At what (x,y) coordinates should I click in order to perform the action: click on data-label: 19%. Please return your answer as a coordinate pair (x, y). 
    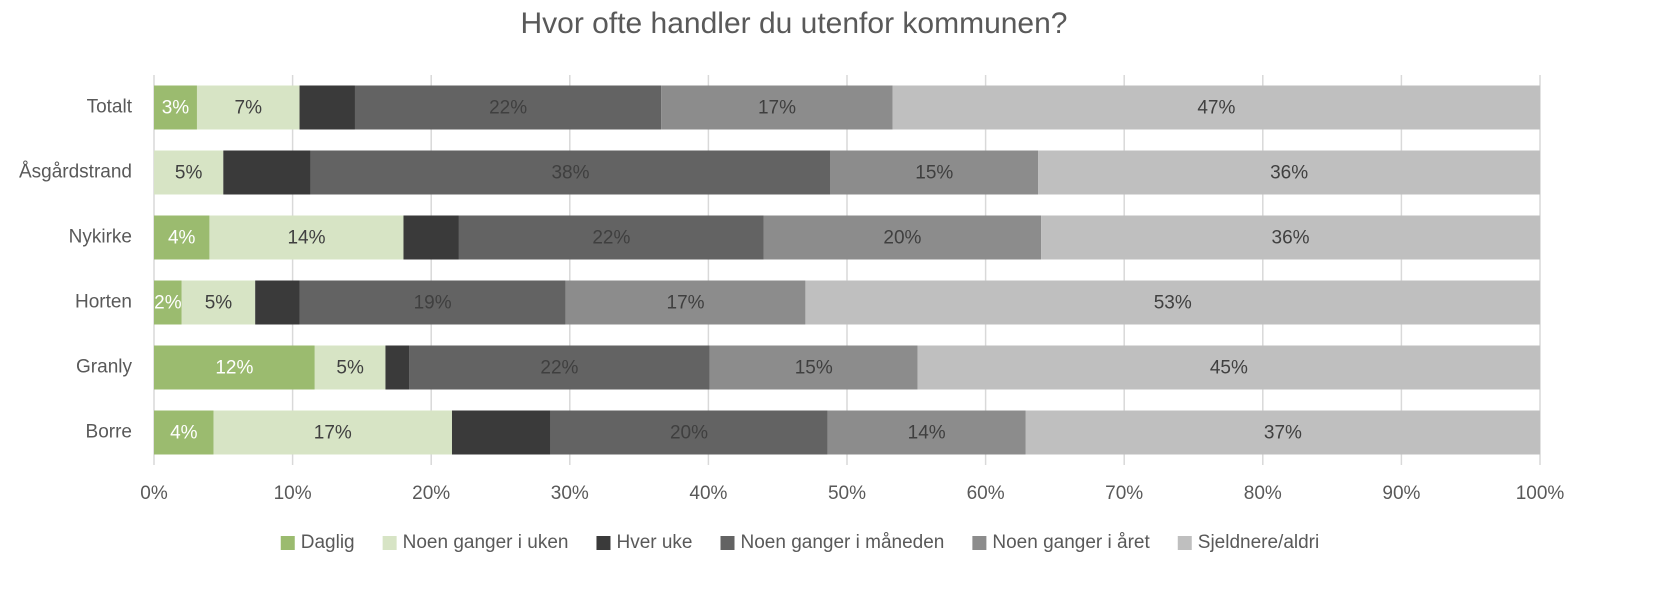
    Looking at the image, I should click on (433, 303).